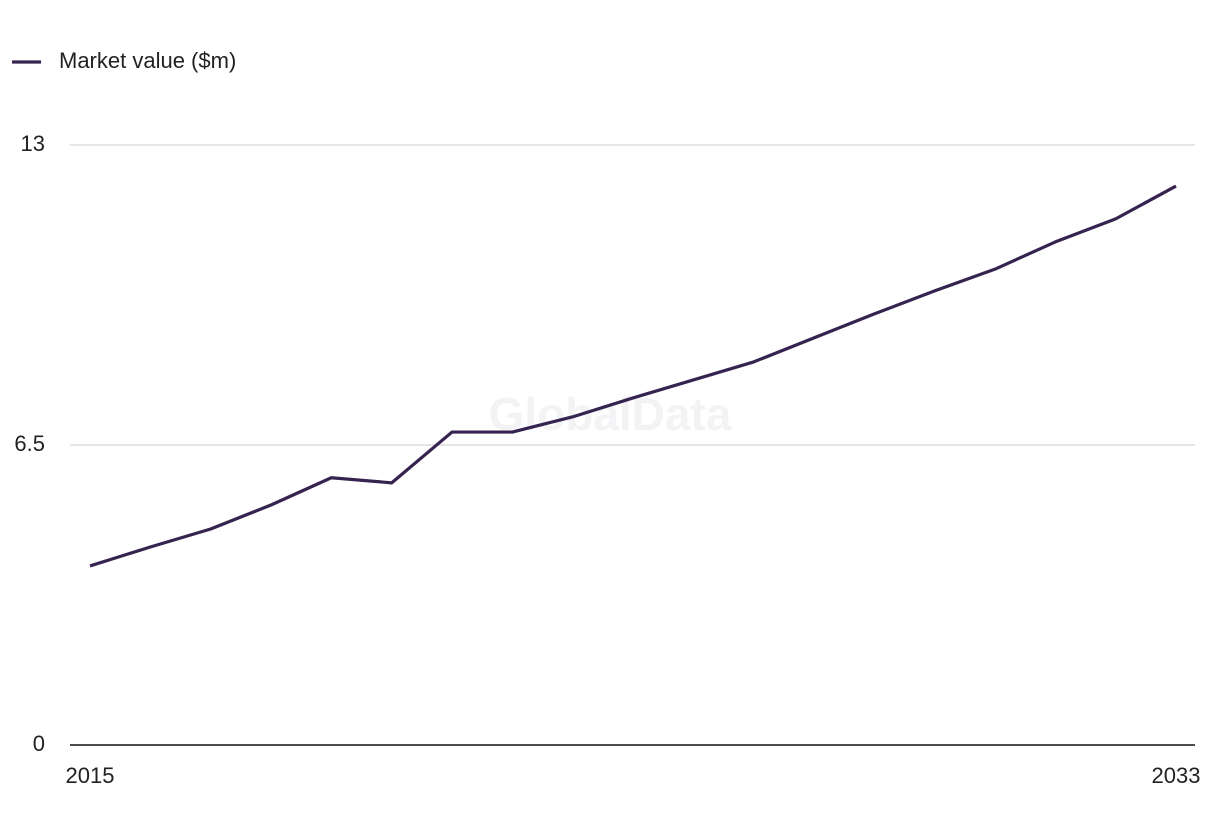 Image resolution: width=1220 pixels, height=836 pixels. What do you see at coordinates (147, 60) in the screenshot?
I see `legend-label: Market value ($m)` at bounding box center [147, 60].